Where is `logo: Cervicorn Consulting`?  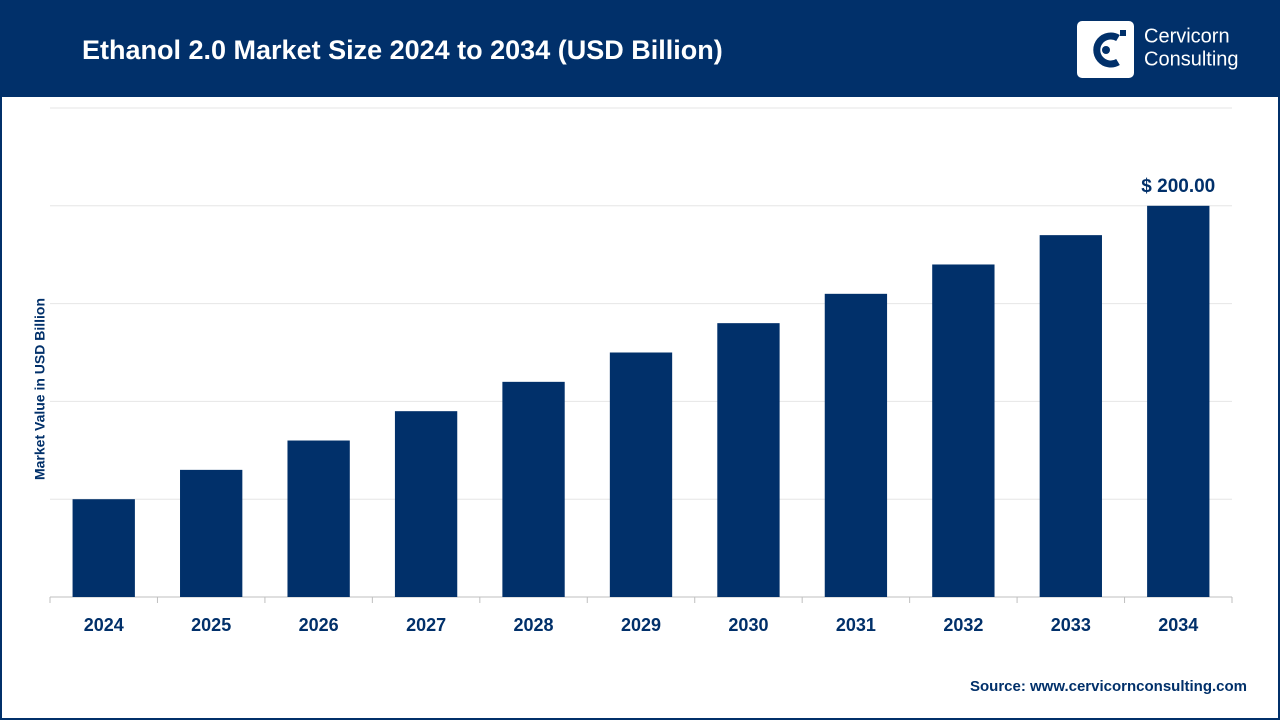 logo: Cervicorn Consulting is located at coordinates (1158, 49).